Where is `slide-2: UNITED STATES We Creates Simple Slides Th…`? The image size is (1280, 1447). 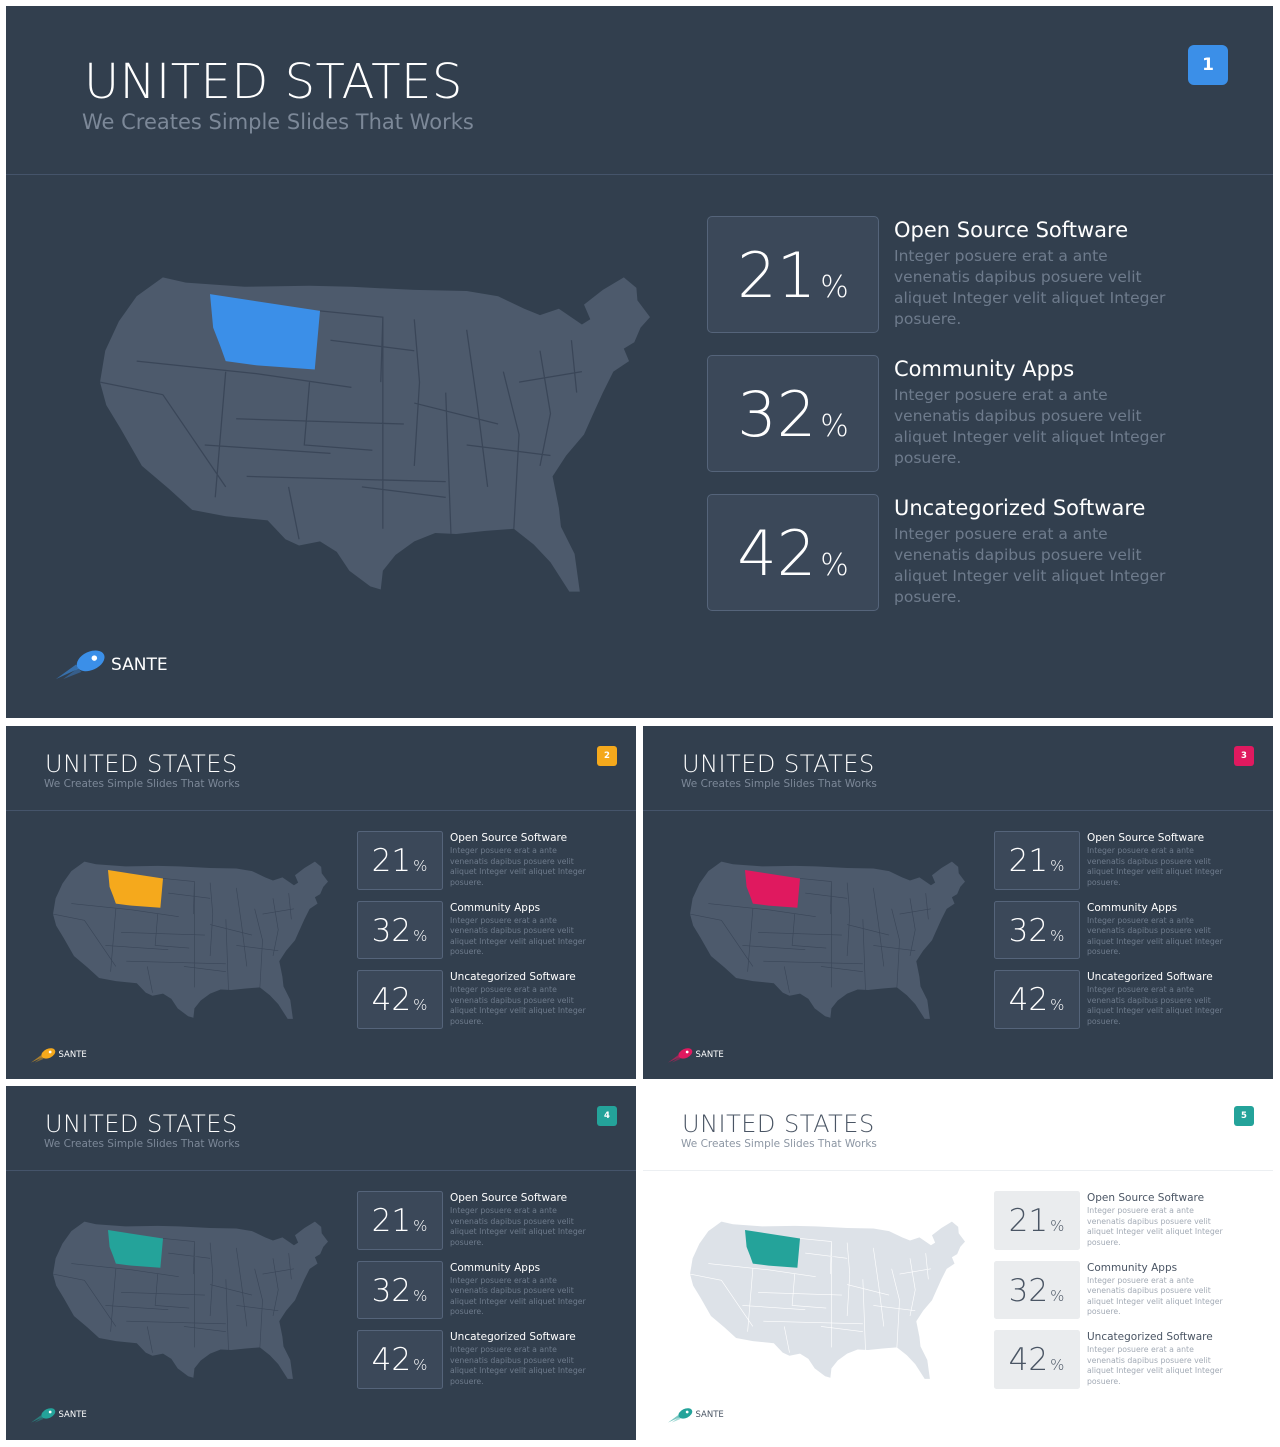 slide-2: UNITED STATES We Creates Simple Slides Th… is located at coordinates (321, 902).